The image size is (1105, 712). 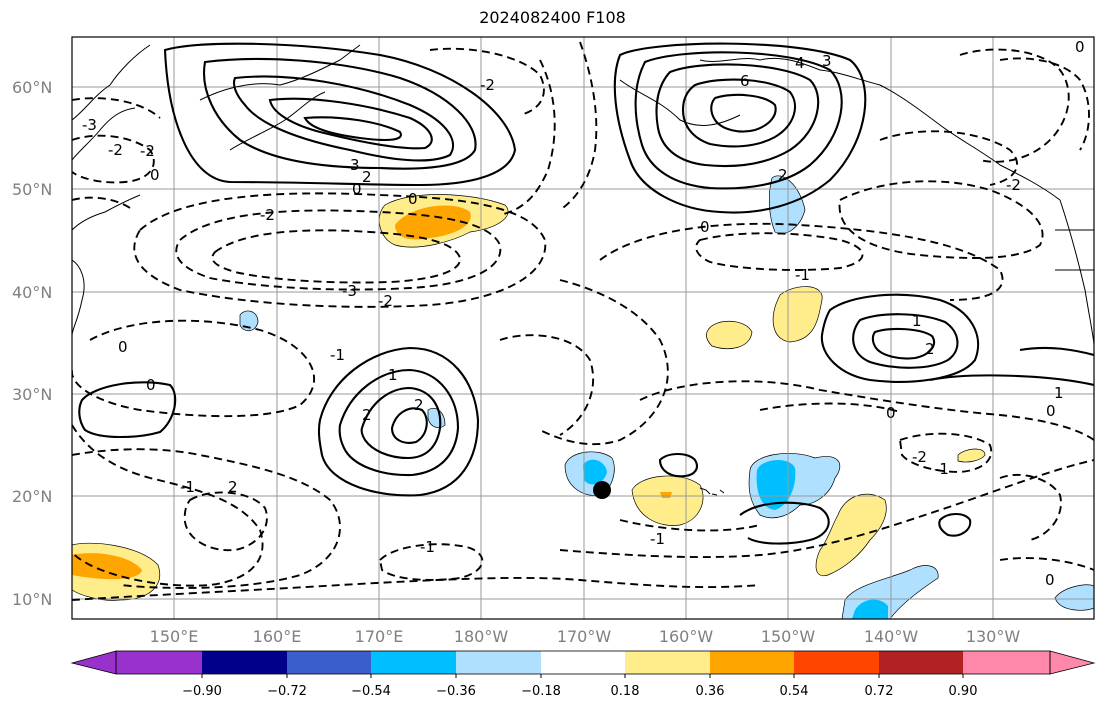 I want to click on lon-label: 150°W, so click(x=788, y=636).